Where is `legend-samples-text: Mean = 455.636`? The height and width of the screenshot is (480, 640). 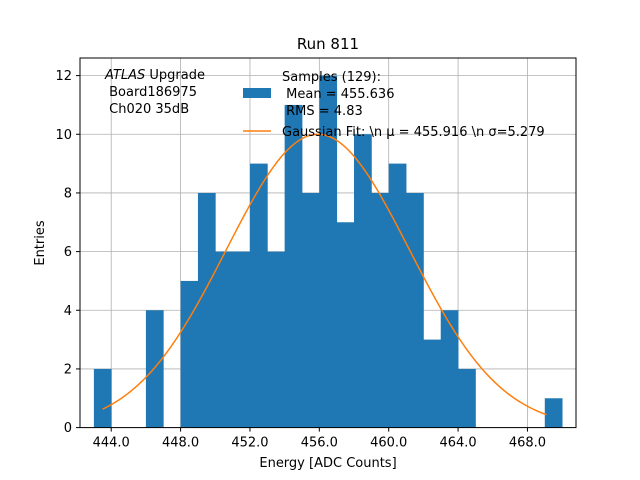 legend-samples-text: Mean = 455.636 is located at coordinates (338, 94).